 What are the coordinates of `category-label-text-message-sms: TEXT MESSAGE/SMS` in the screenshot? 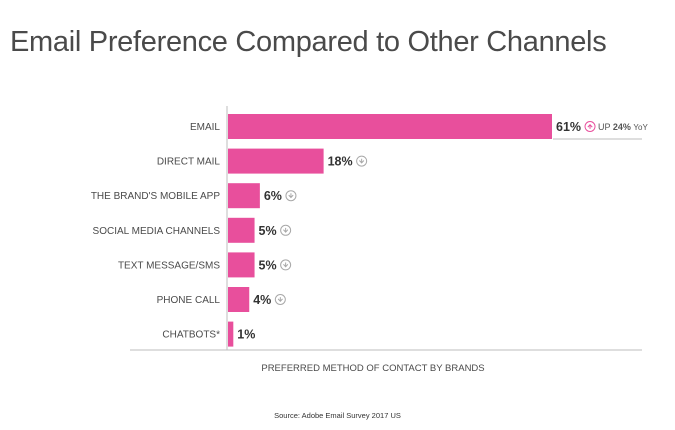 It's located at (169, 265).